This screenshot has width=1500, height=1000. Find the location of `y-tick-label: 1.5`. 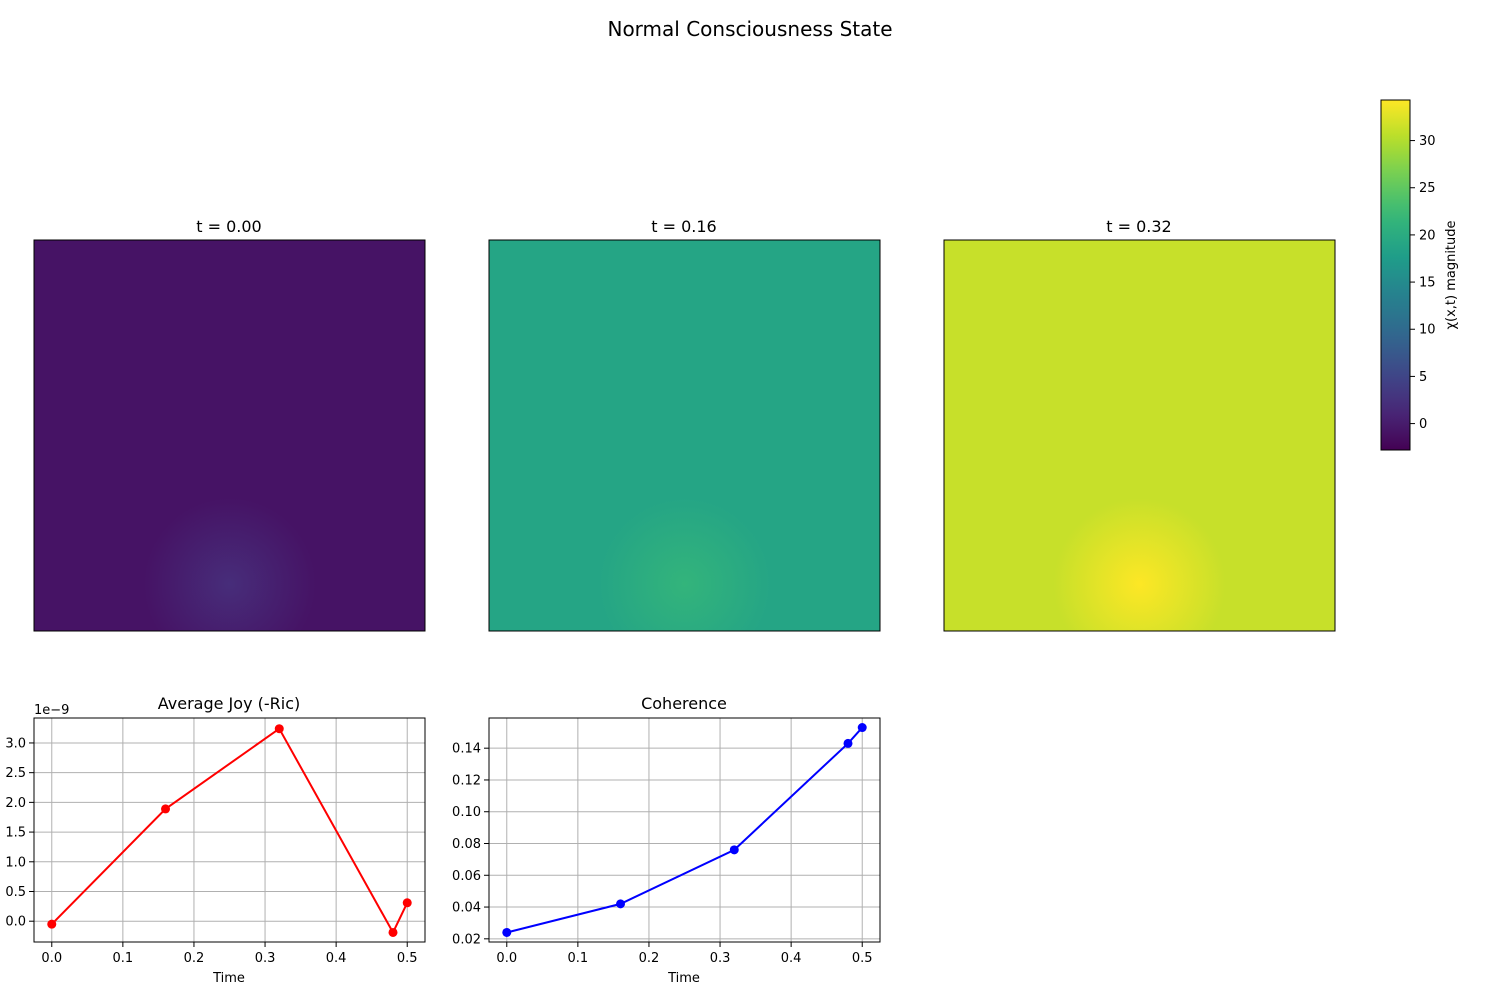

y-tick-label: 1.5 is located at coordinates (15, 833).